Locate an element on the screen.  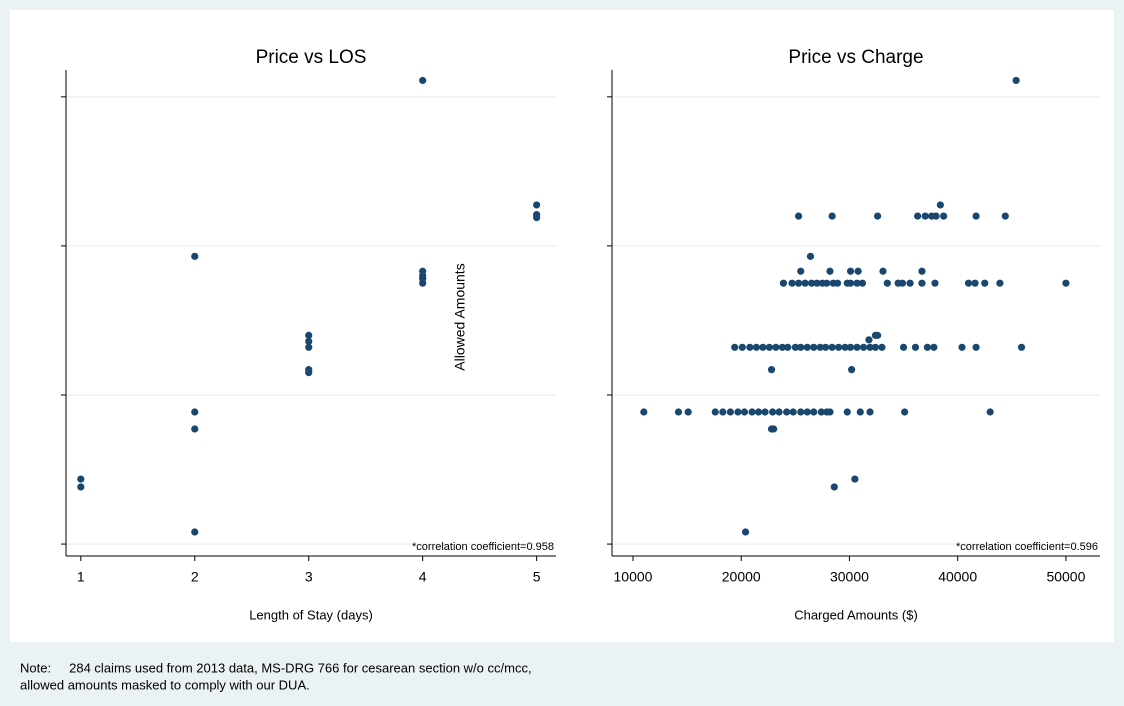
x-tick-label: 50000 is located at coordinates (1065, 577).